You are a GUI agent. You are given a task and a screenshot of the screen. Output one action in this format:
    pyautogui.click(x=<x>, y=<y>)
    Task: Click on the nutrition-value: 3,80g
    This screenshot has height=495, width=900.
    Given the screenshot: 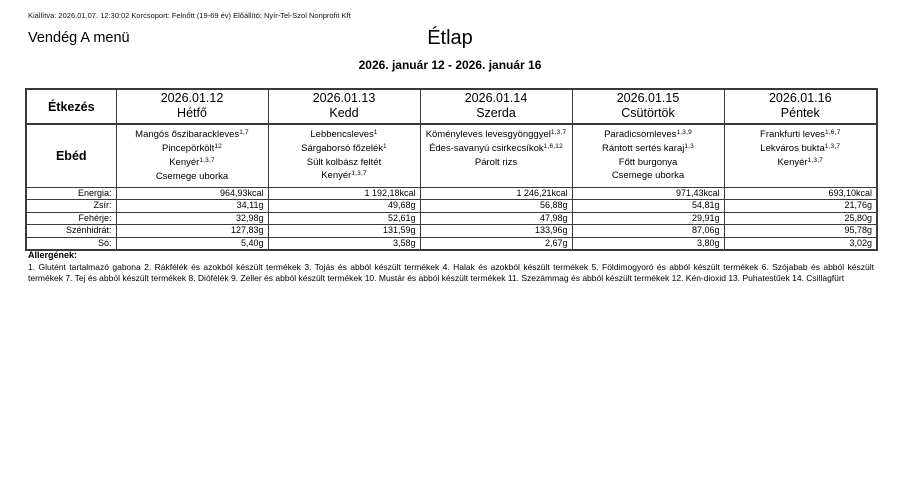 What is the action you would take?
    pyautogui.click(x=648, y=243)
    